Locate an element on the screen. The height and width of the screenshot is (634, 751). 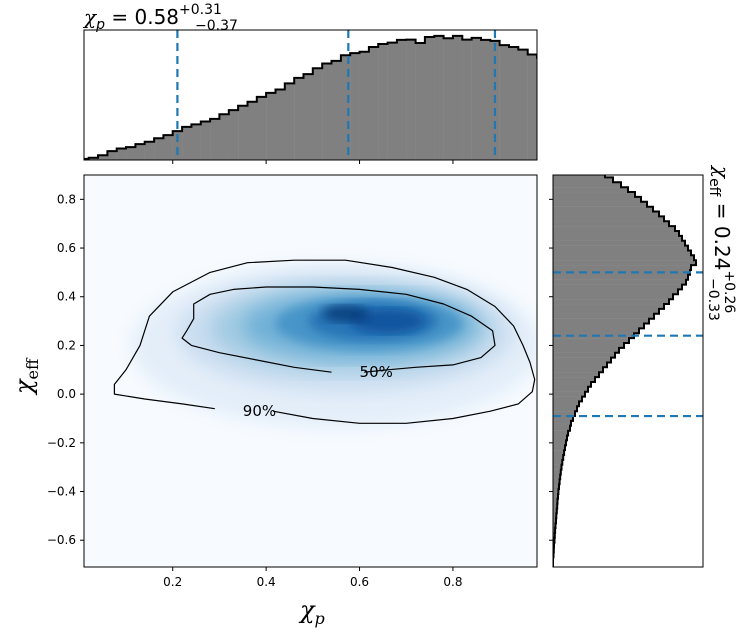
y-tick-label: −0.4 is located at coordinates (61, 492).